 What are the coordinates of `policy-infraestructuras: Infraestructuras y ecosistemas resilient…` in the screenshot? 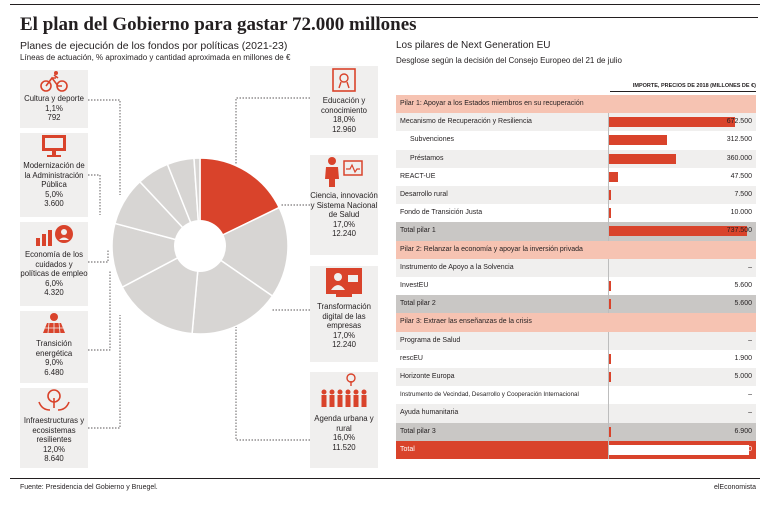 It's located at (54, 428).